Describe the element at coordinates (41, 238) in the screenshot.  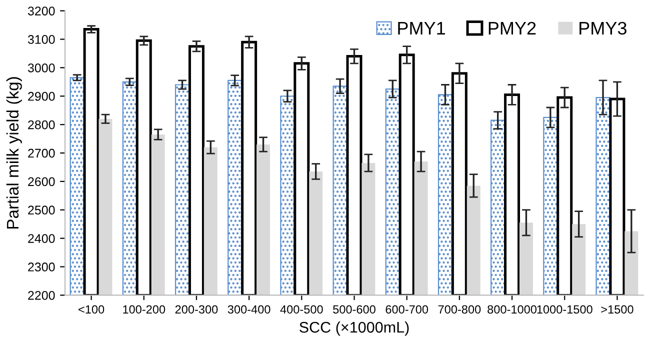
I see `y-tick-label: 2400` at that location.